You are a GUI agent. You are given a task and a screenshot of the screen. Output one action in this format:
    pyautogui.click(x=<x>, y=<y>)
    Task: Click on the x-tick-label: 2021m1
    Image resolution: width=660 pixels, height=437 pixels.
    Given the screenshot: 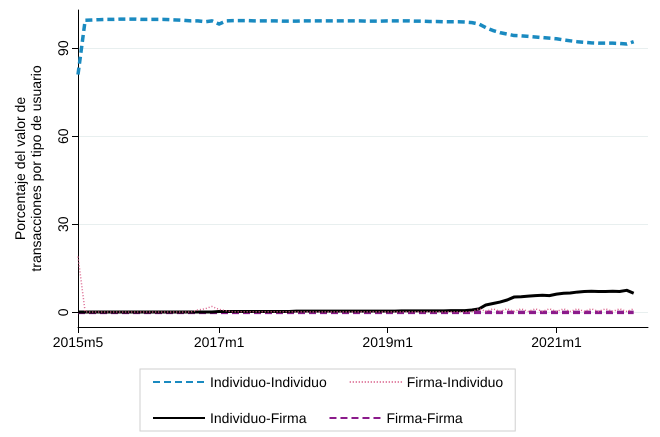 What is the action you would take?
    pyautogui.click(x=556, y=342)
    